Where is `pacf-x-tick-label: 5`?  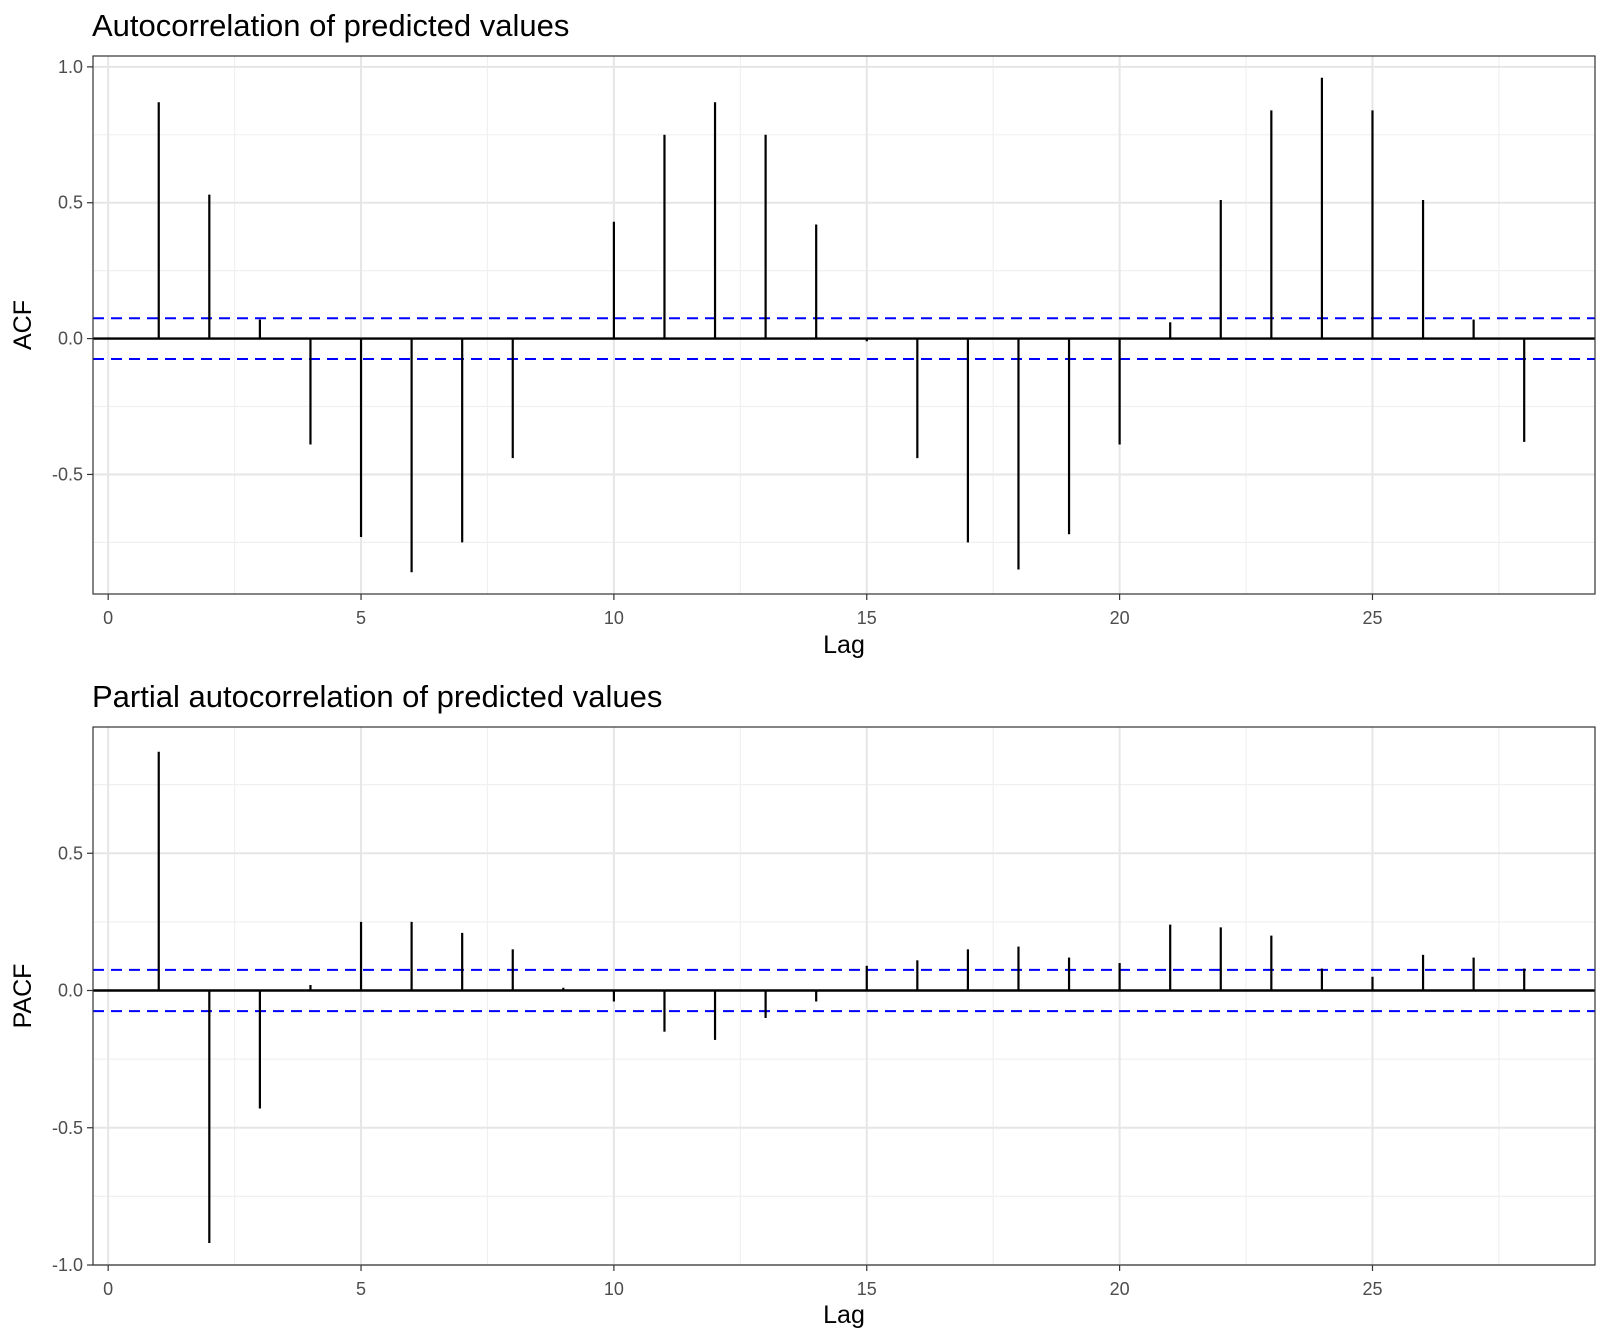
pacf-x-tick-label: 5 is located at coordinates (361, 1289).